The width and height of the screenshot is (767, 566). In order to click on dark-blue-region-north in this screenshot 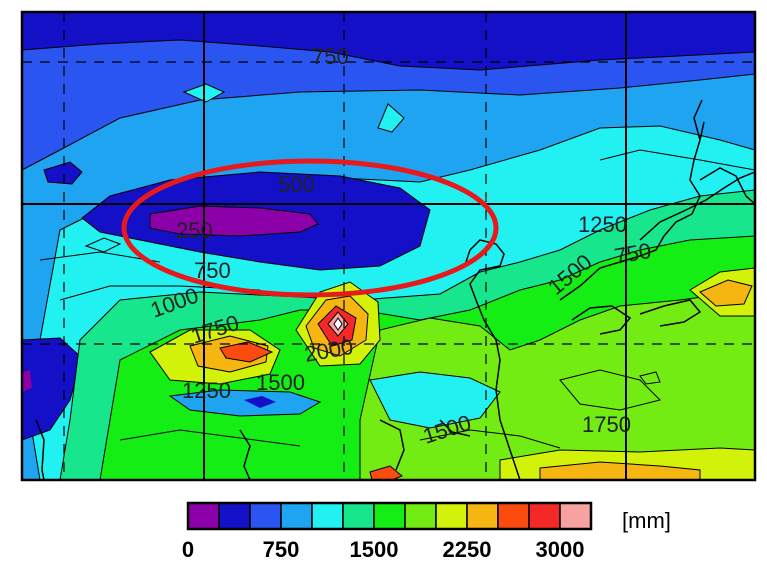, I will do `click(388, 41)`.